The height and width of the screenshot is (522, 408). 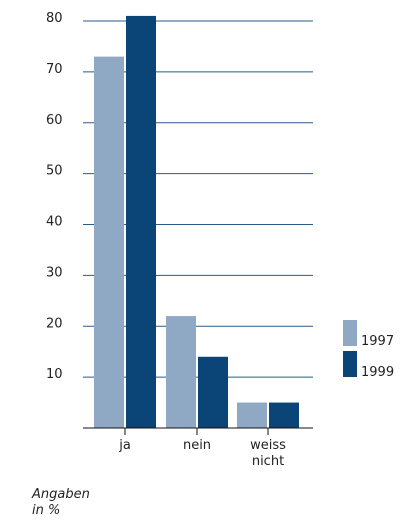 What do you see at coordinates (54, 222) in the screenshot?
I see `y-tick-label: 40` at bounding box center [54, 222].